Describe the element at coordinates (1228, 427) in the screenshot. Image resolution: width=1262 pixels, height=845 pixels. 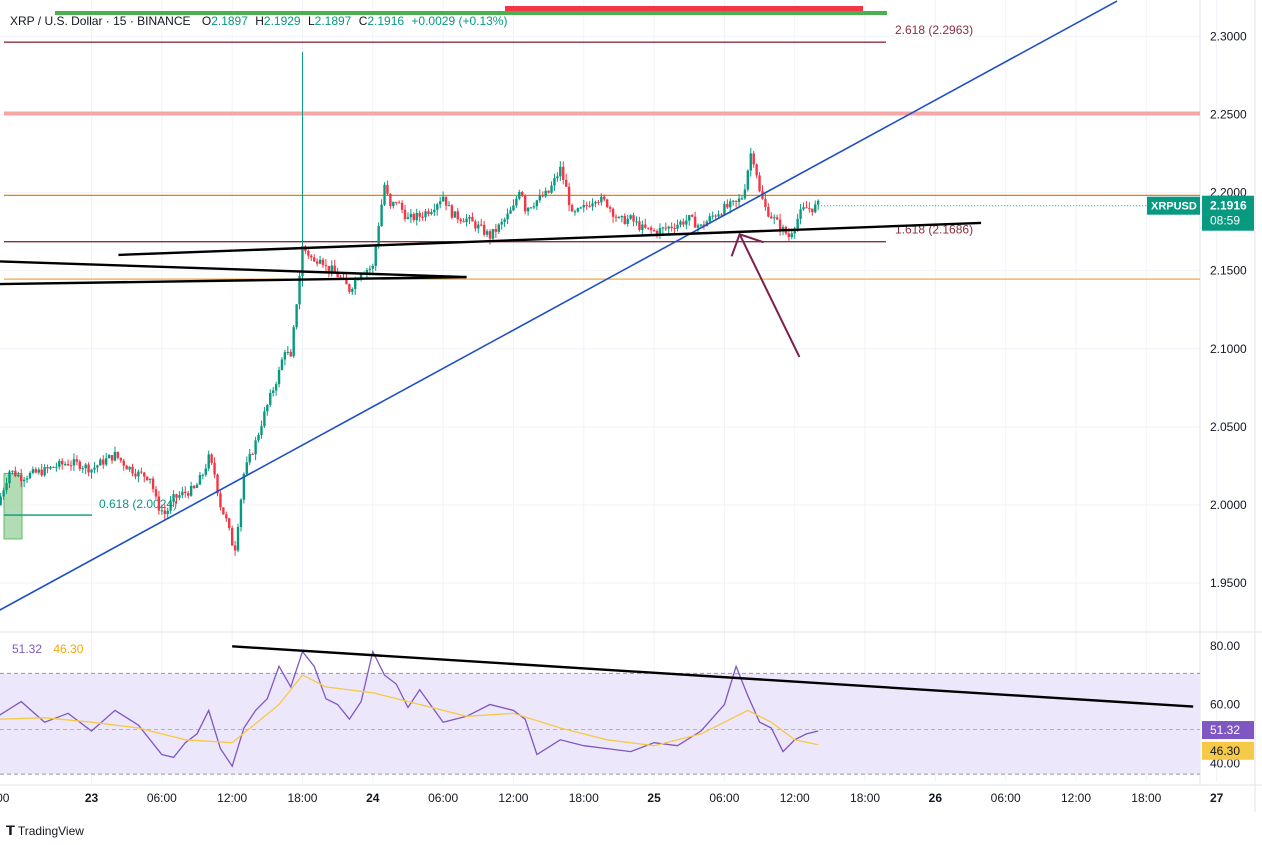
I see `price-tick-label: 2.0500` at that location.